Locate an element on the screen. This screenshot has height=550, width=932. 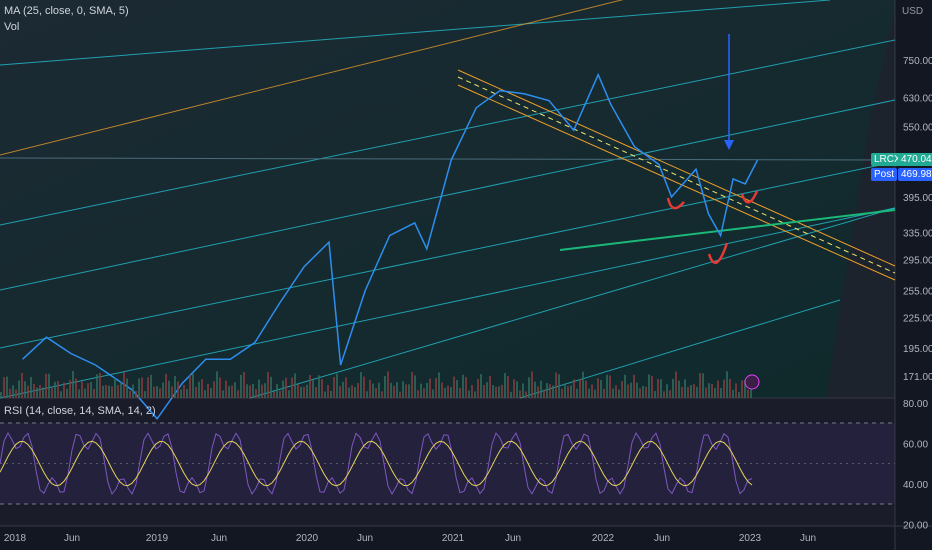
event-marker-icon is located at coordinates (752, 382).